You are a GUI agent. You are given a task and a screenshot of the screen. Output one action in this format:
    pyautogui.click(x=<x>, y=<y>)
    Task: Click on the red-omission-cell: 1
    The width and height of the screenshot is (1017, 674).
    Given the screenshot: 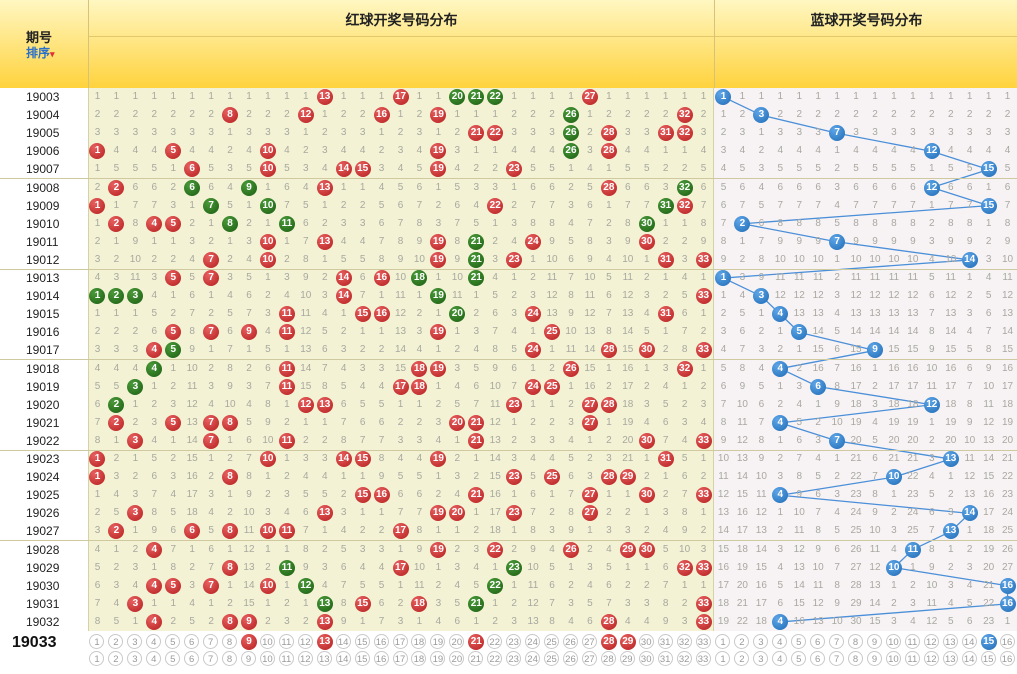 What is the action you would take?
    pyautogui.click(x=533, y=332)
    